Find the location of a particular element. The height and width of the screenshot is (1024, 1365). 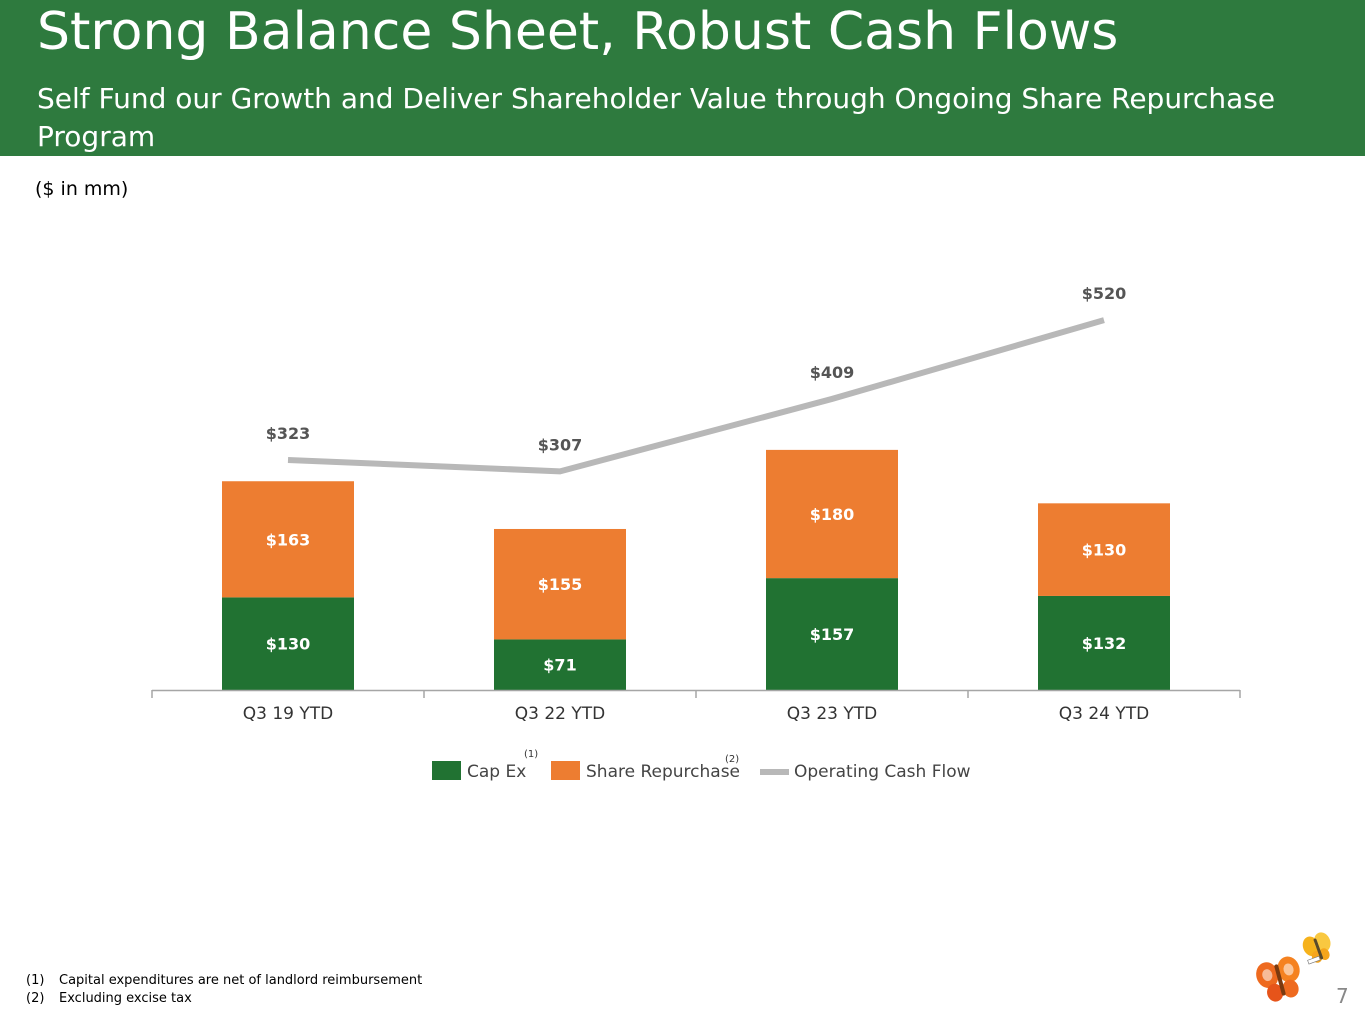

footnote-text: Excluding excise tax is located at coordinates (125, 998).